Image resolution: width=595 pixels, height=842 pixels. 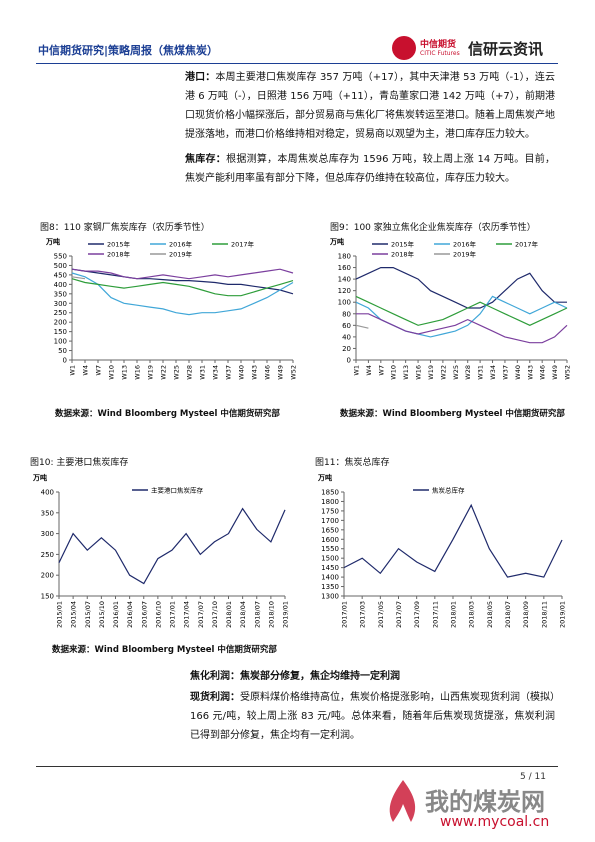 What do you see at coordinates (456, 372) in the screenshot?
I see `x-tick-label: W25` at bounding box center [456, 372].